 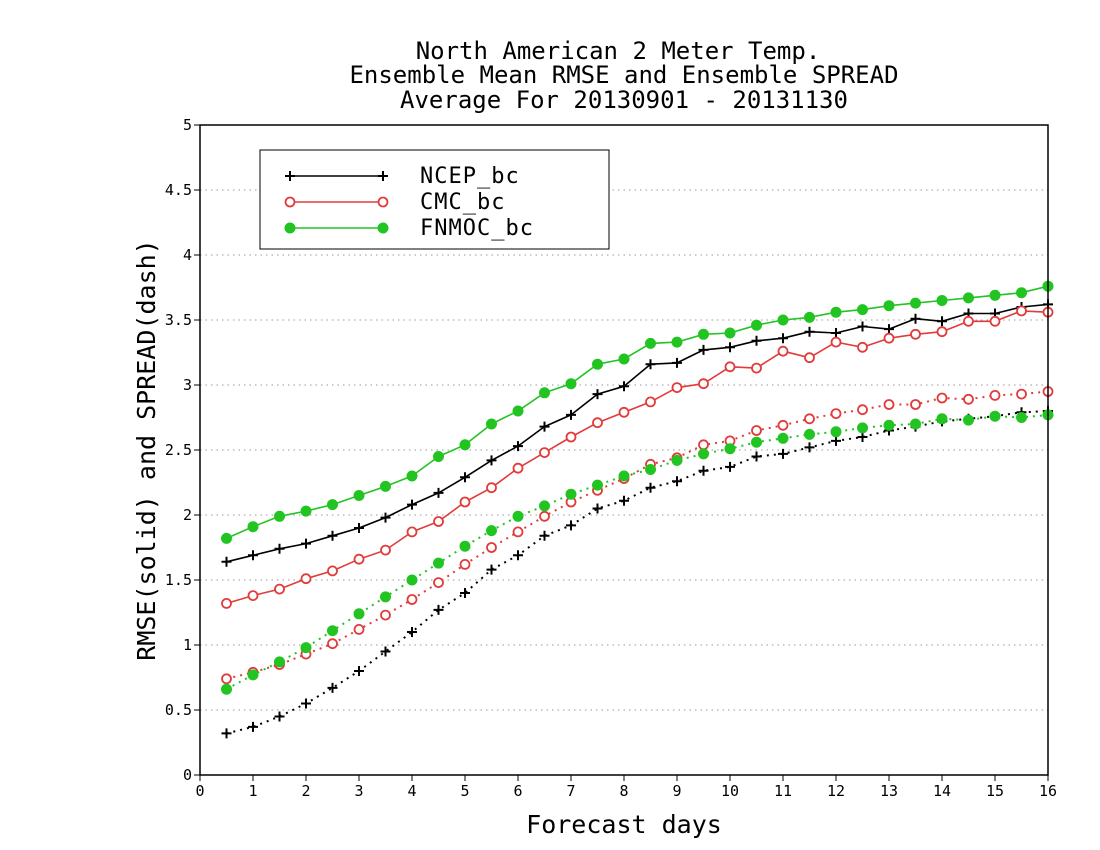 I want to click on y-tick-label: 5, so click(x=187, y=125).